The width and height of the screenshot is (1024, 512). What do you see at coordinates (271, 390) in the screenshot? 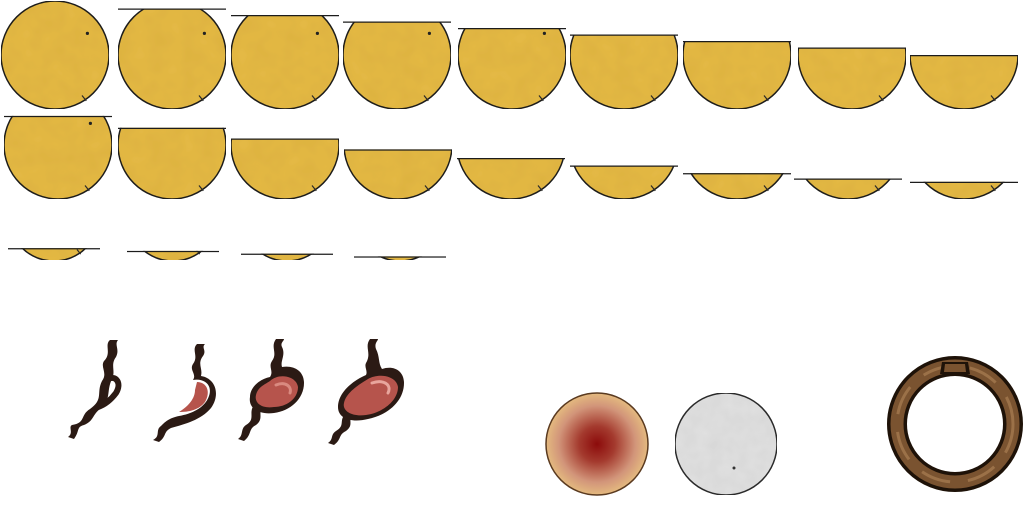
I see `stomach-medium-icon` at bounding box center [271, 390].